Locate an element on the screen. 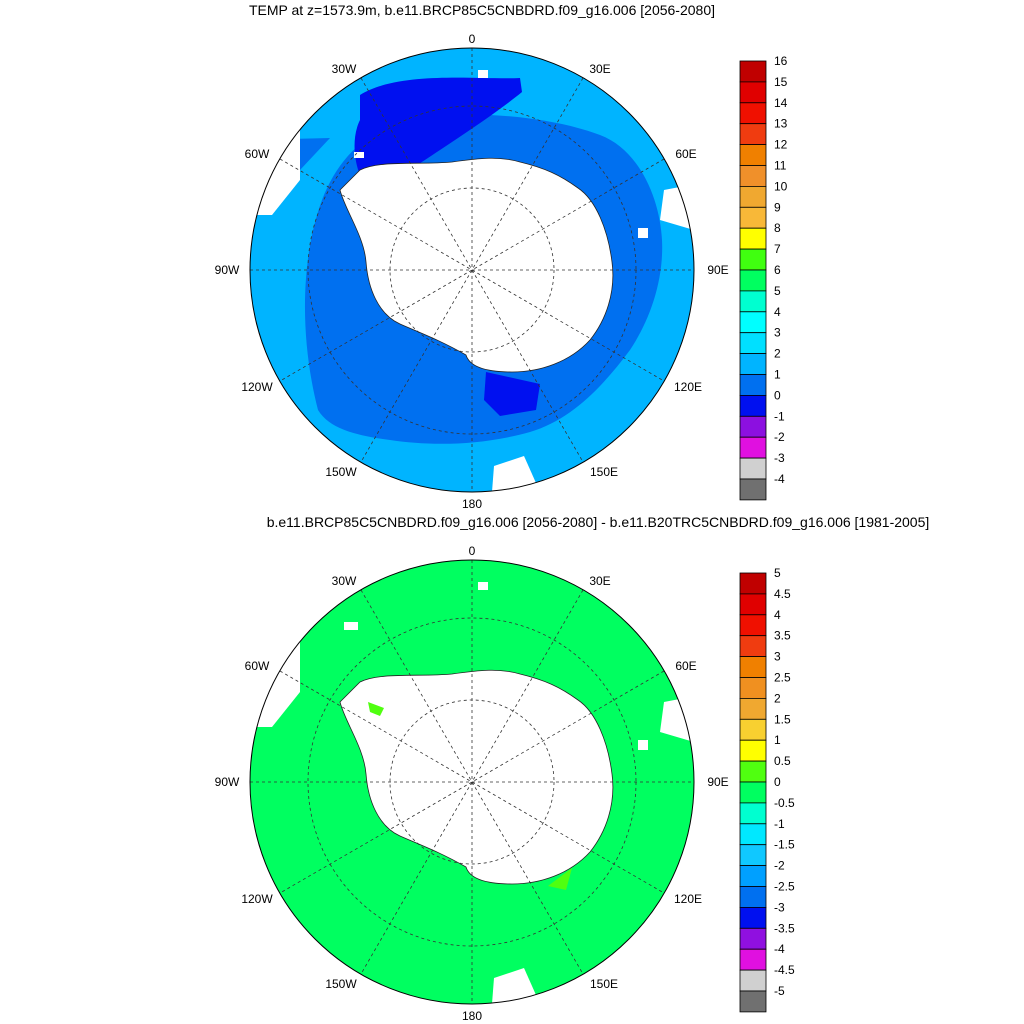  colorbar-tick-label: -4 is located at coordinates (779, 949).